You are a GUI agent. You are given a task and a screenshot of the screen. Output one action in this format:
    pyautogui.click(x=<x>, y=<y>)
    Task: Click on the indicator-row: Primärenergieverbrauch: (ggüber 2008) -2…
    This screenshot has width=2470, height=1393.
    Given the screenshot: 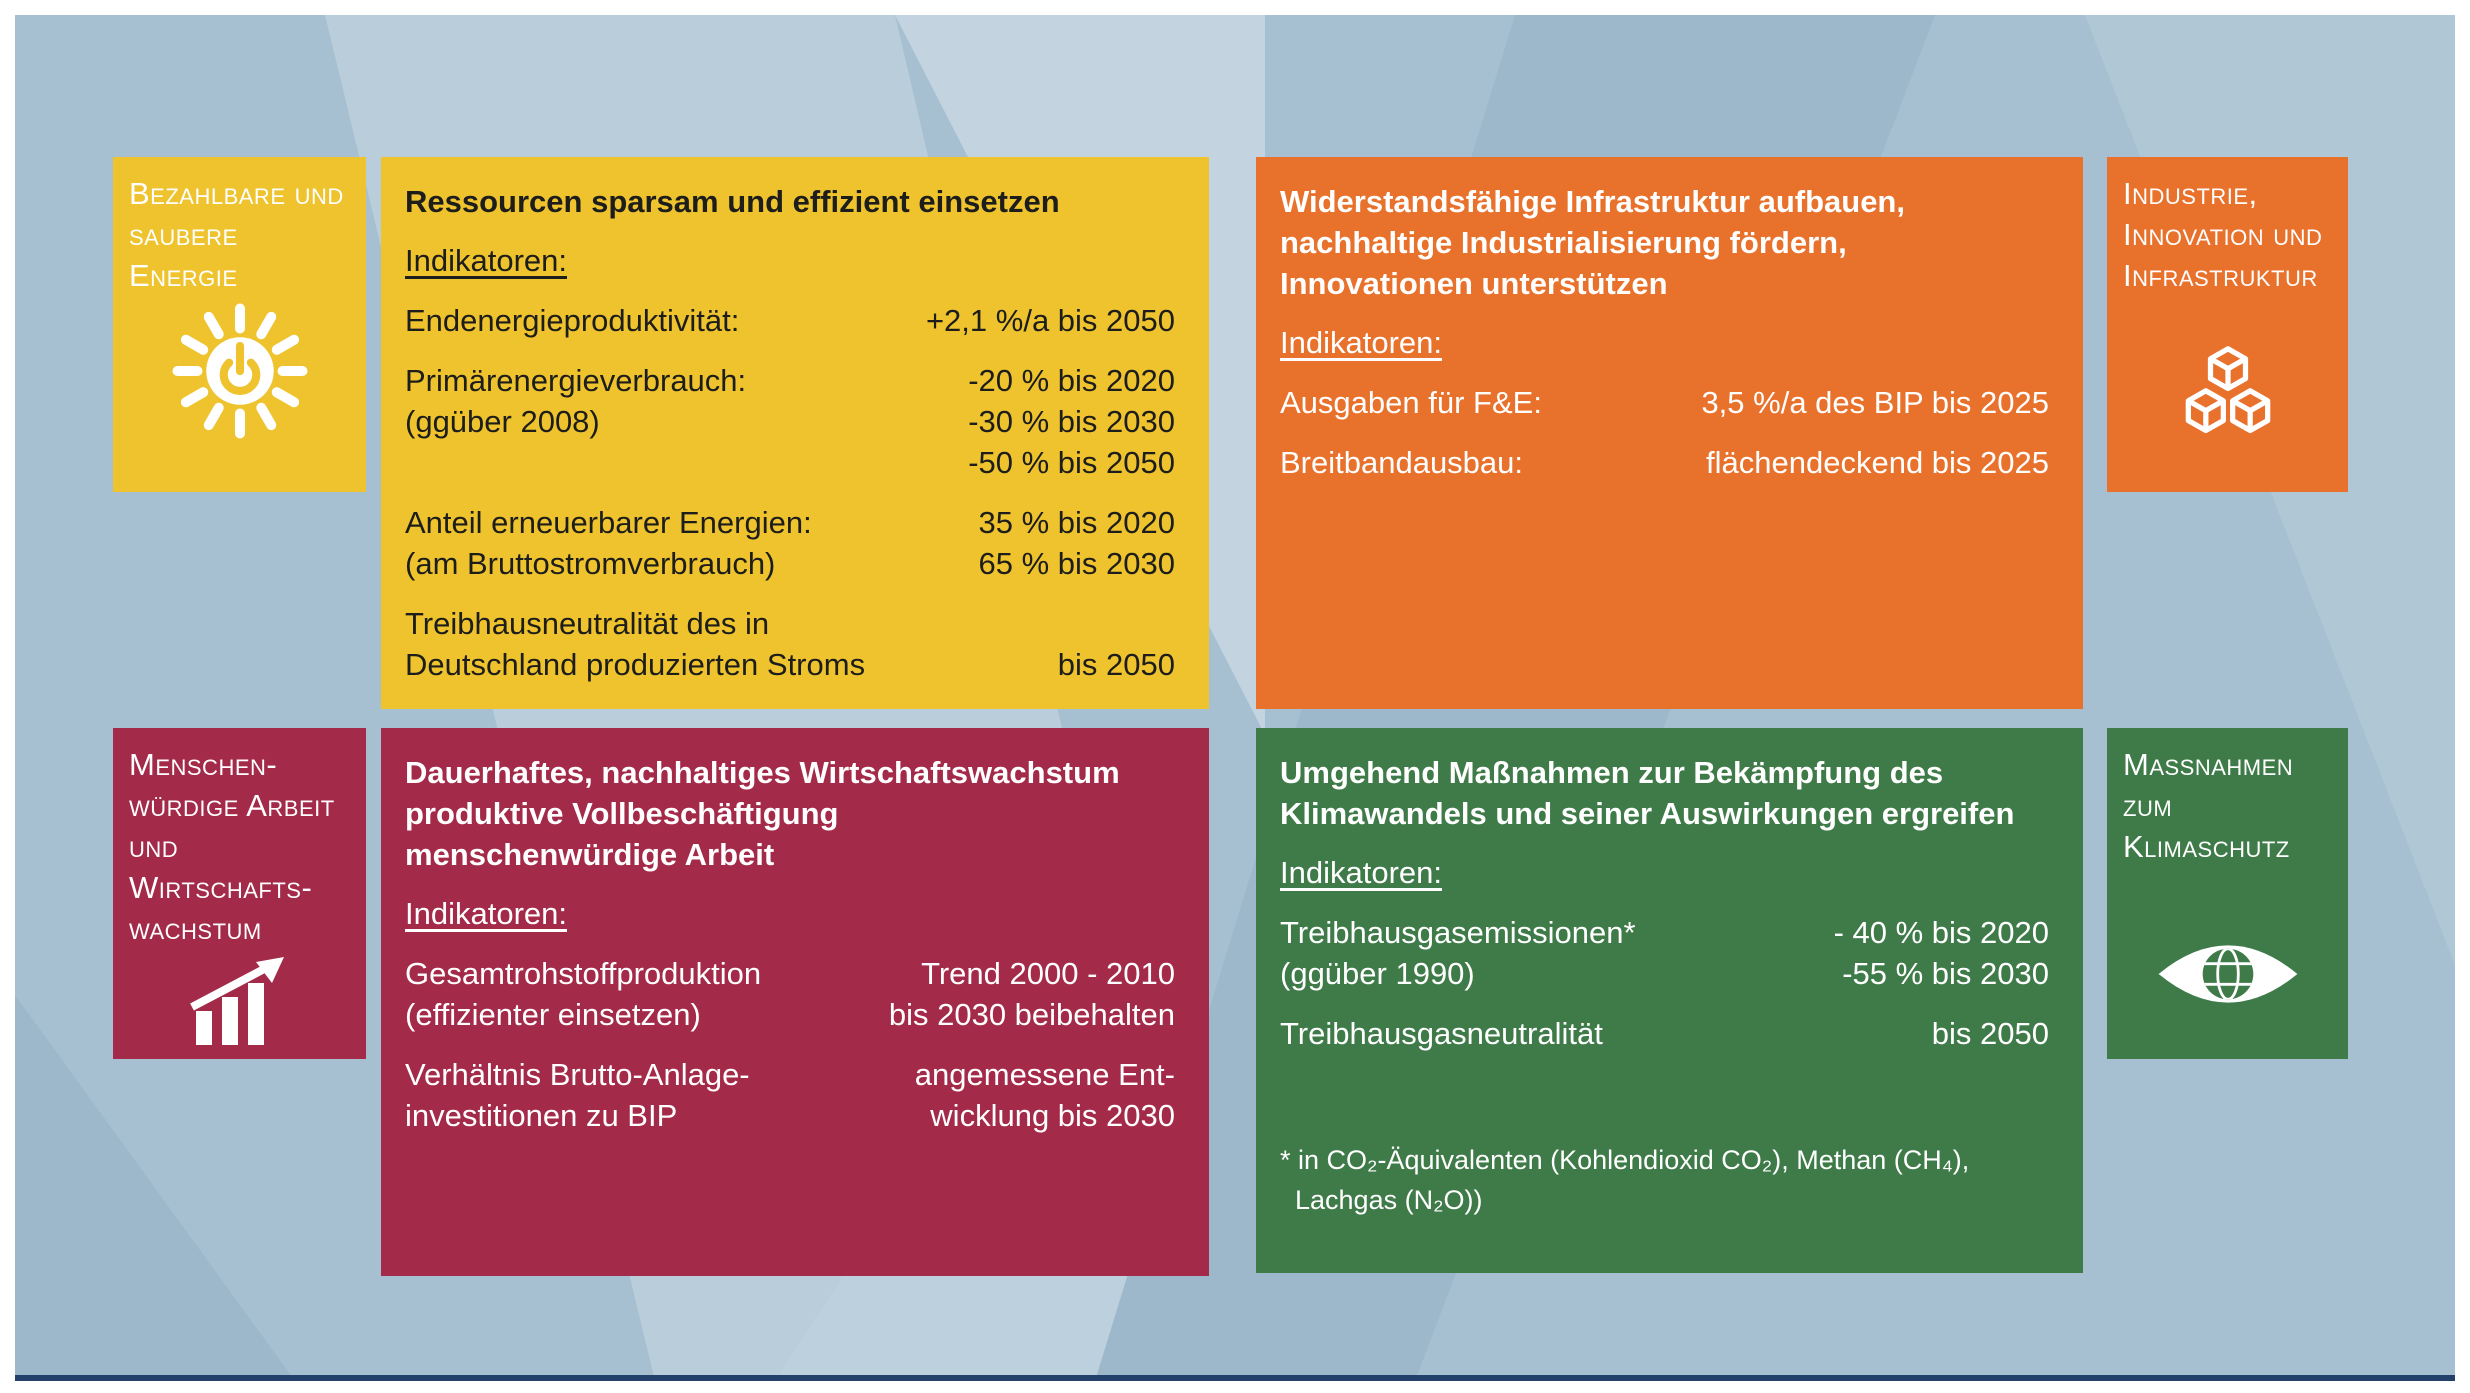 What is the action you would take?
    pyautogui.click(x=790, y=421)
    